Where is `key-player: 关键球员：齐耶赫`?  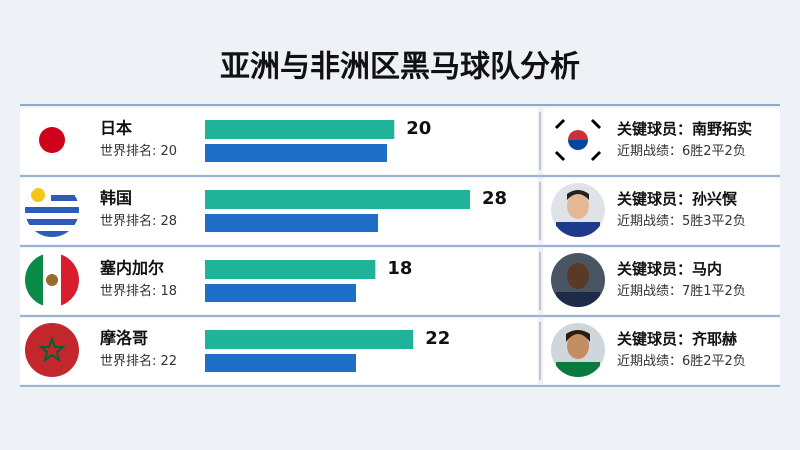
key-player: 关键球员：齐耶赫 is located at coordinates (677, 339).